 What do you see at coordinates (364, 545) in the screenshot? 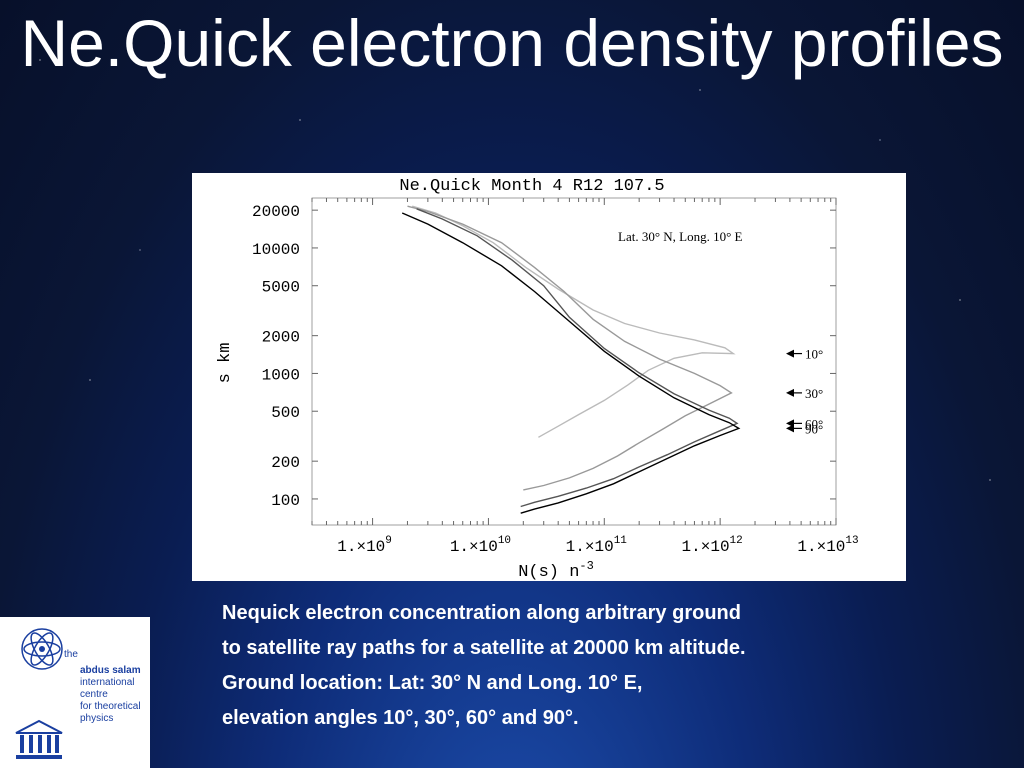
I see `x-tick-label: 1.×109` at bounding box center [364, 545].